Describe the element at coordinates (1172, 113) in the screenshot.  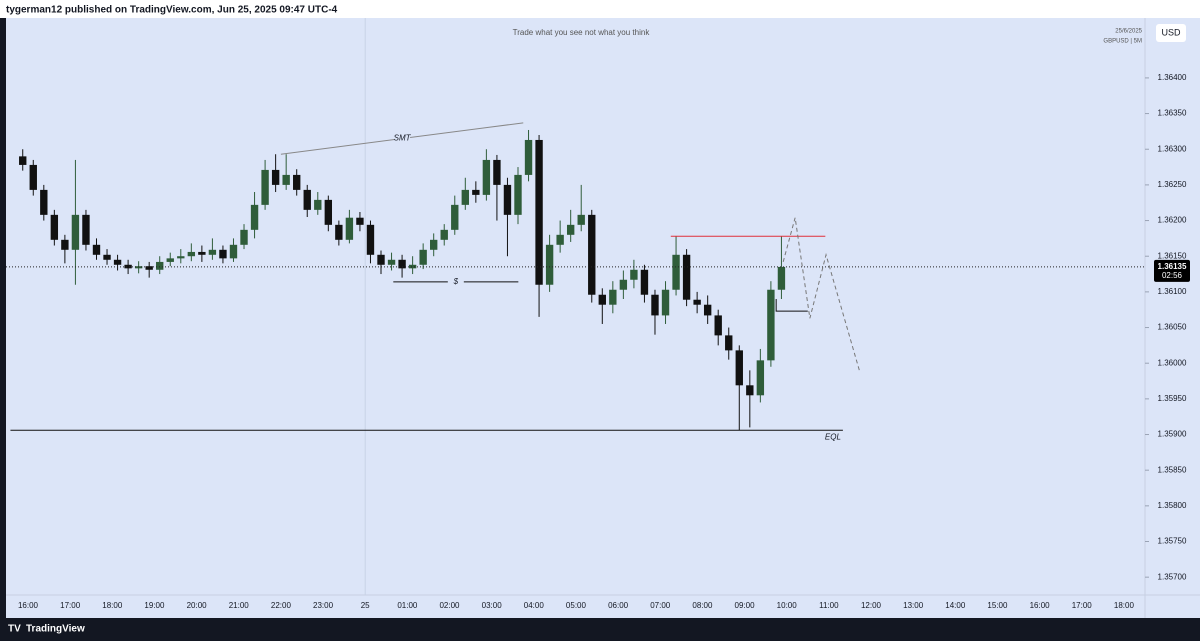
I see `y-tick-label: 1.36350` at that location.